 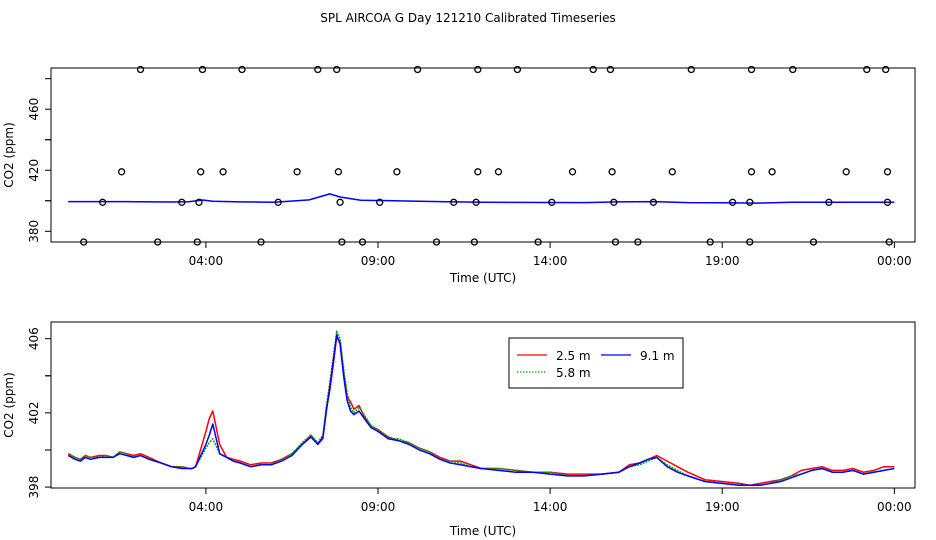 What do you see at coordinates (34, 412) in the screenshot?
I see `y-tick-label-402: 402` at bounding box center [34, 412].